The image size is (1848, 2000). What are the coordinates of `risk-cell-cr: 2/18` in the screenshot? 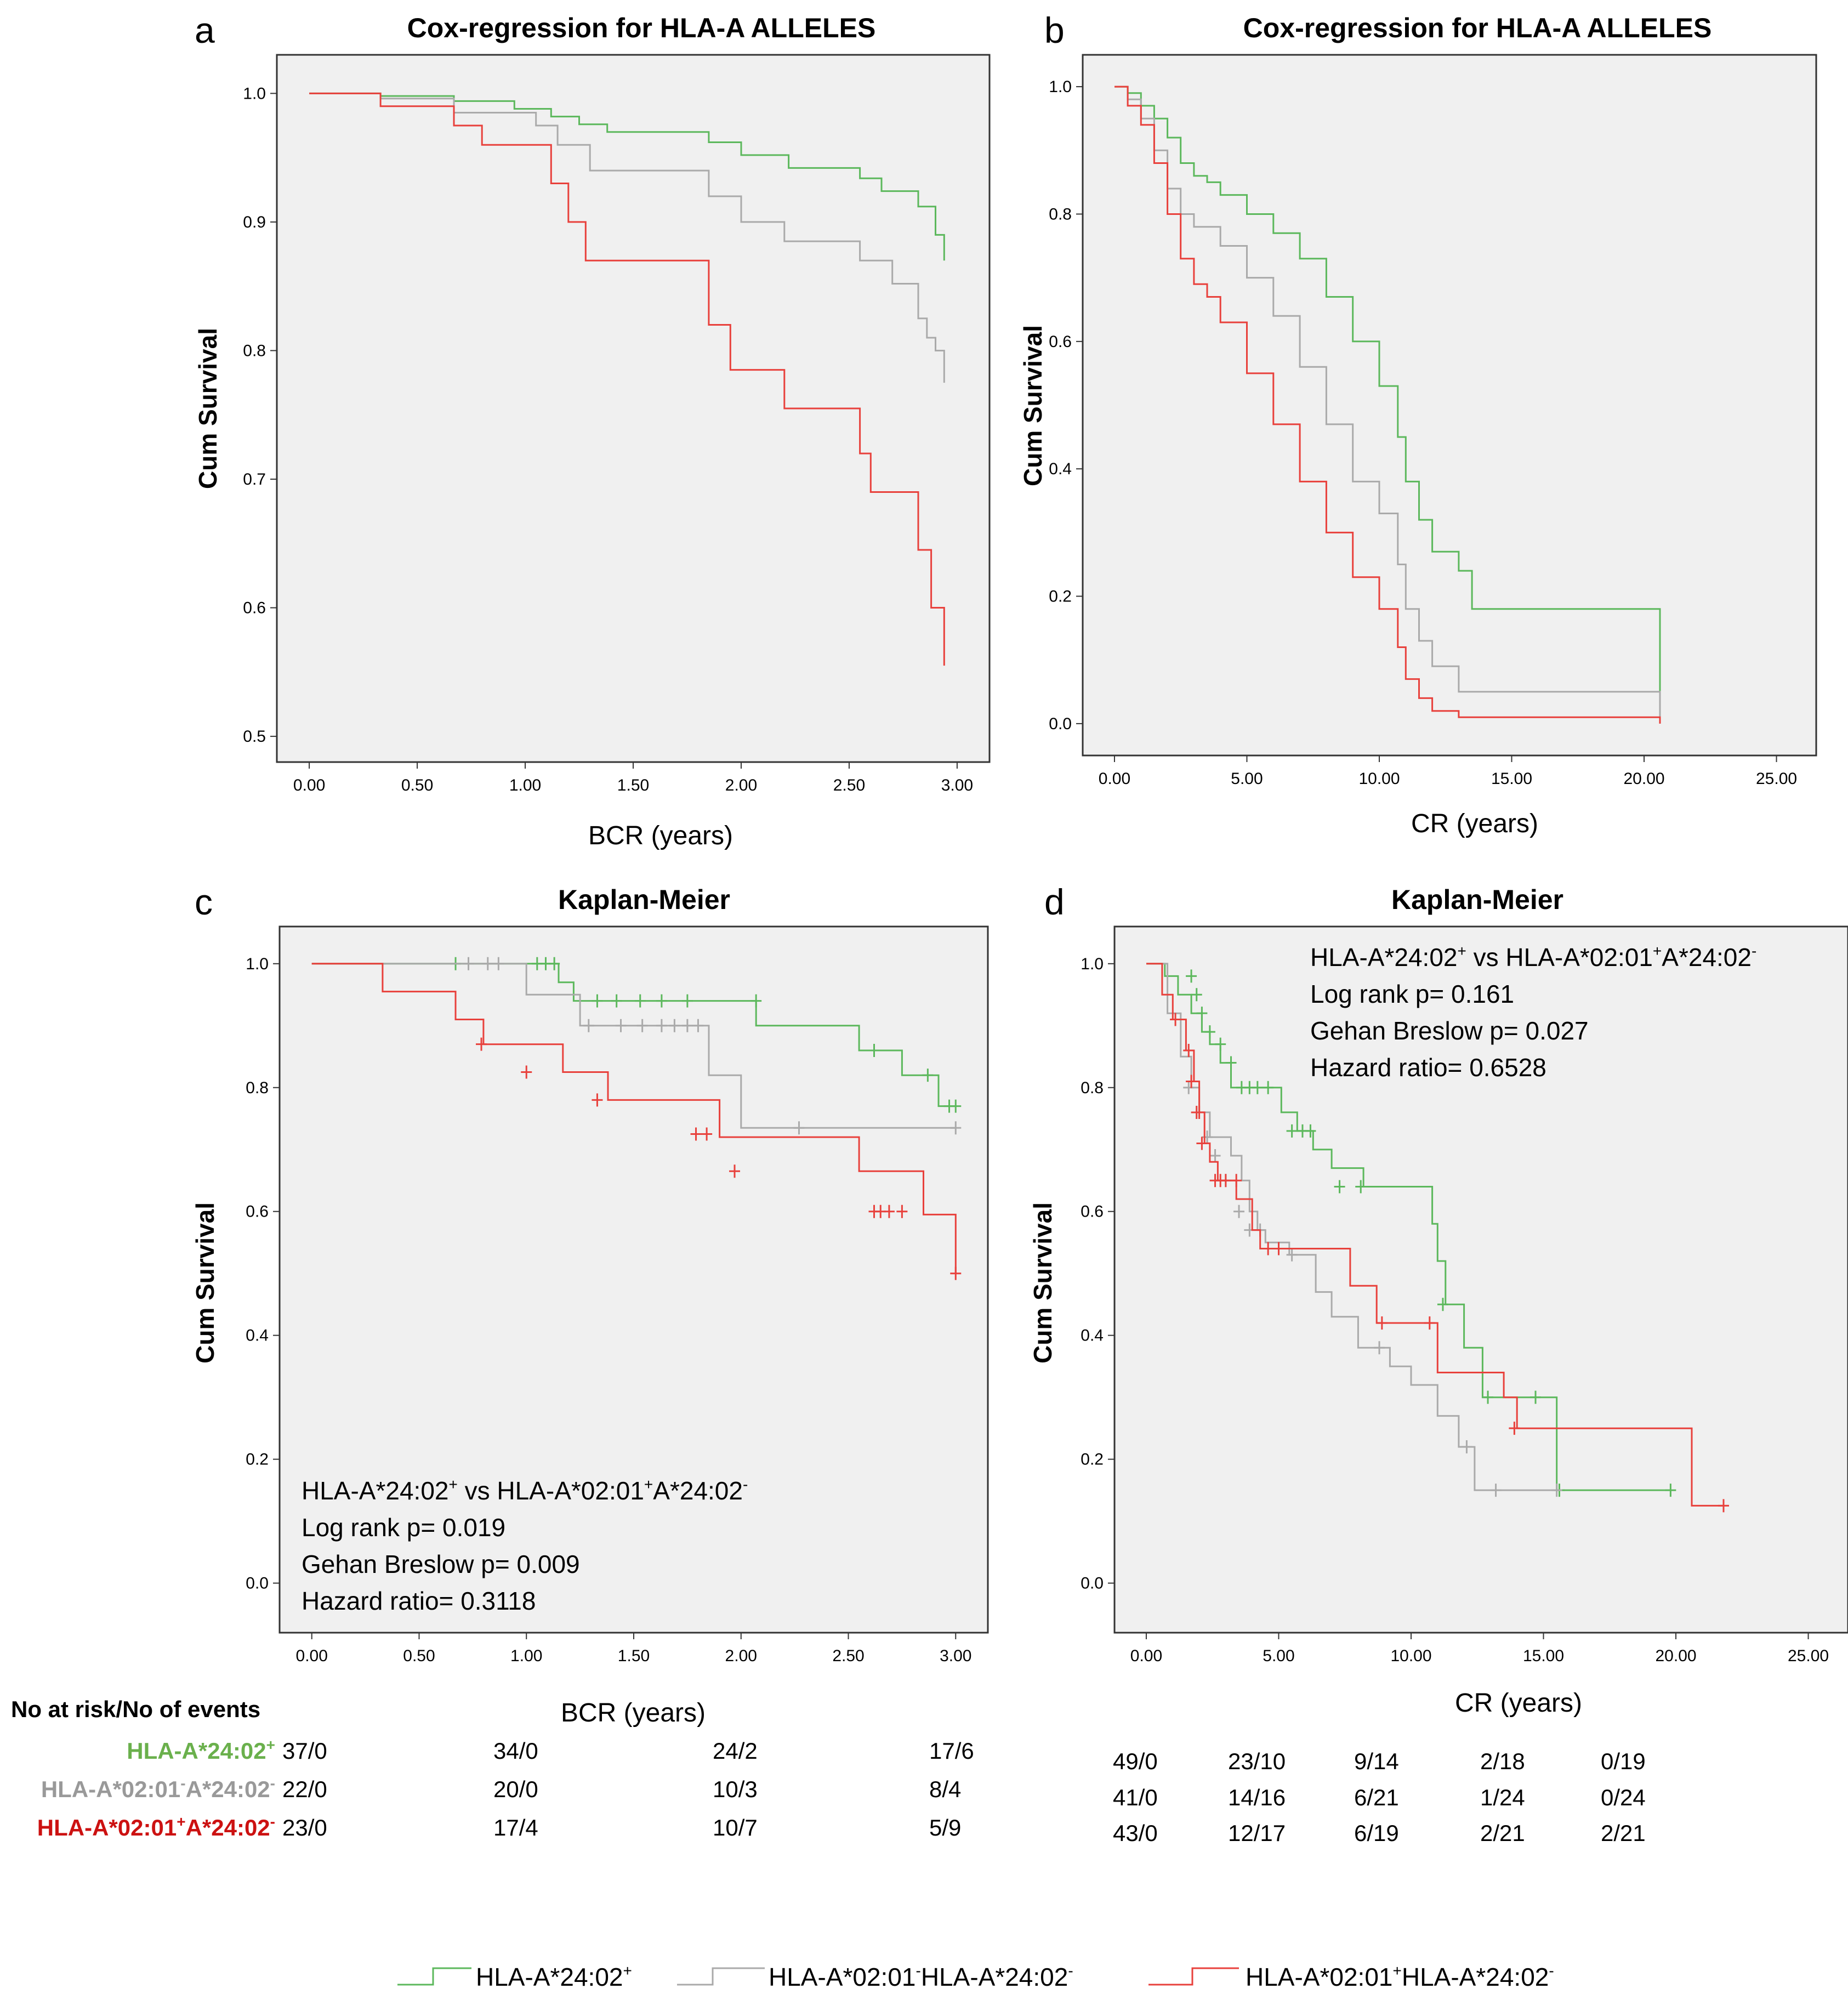 It's located at (1502, 1761).